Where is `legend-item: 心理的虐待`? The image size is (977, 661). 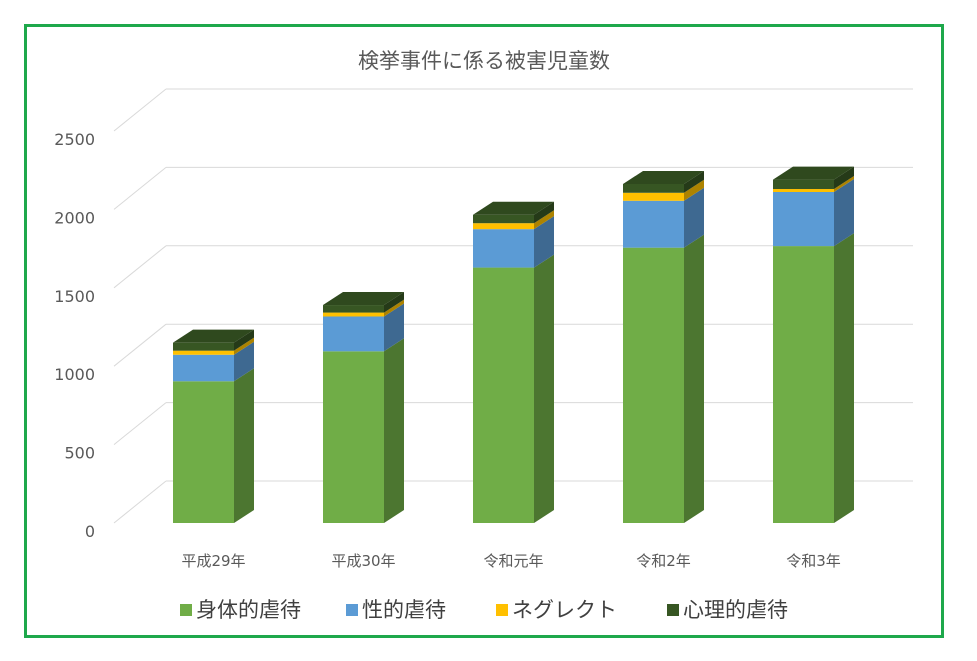
legend-item: 心理的虐待 is located at coordinates (727, 610).